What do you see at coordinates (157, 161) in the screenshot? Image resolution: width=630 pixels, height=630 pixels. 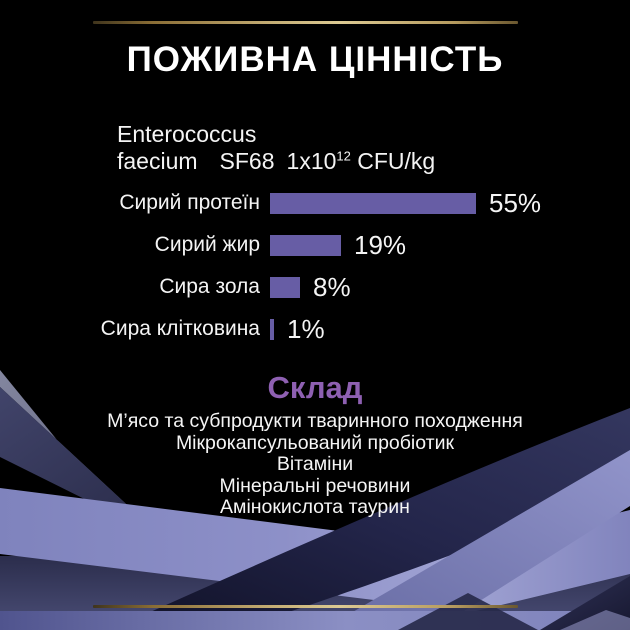 I see `probiotic-species: faecium` at bounding box center [157, 161].